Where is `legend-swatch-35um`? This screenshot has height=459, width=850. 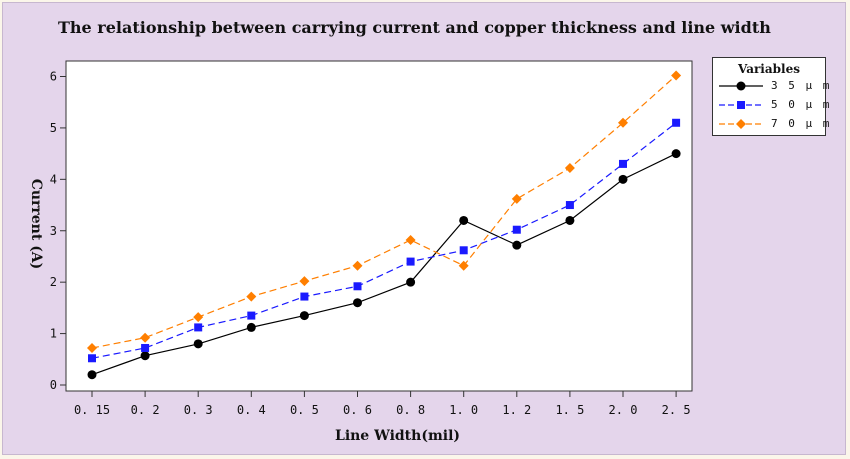 legend-swatch-35um is located at coordinates (741, 86).